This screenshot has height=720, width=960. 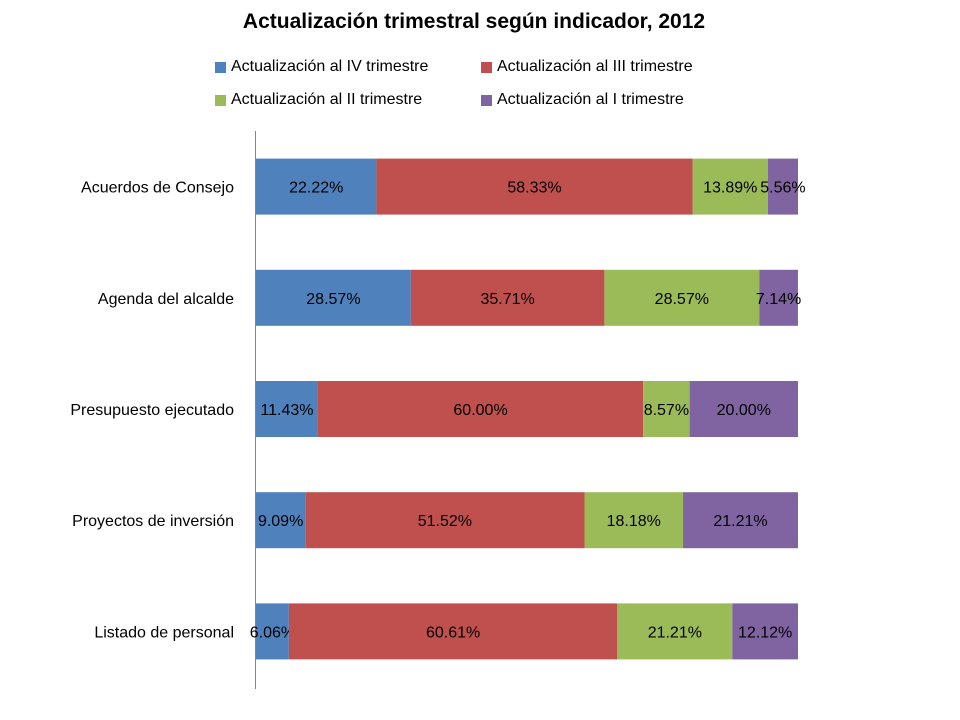 I want to click on data-label: 20.00%, so click(x=744, y=410).